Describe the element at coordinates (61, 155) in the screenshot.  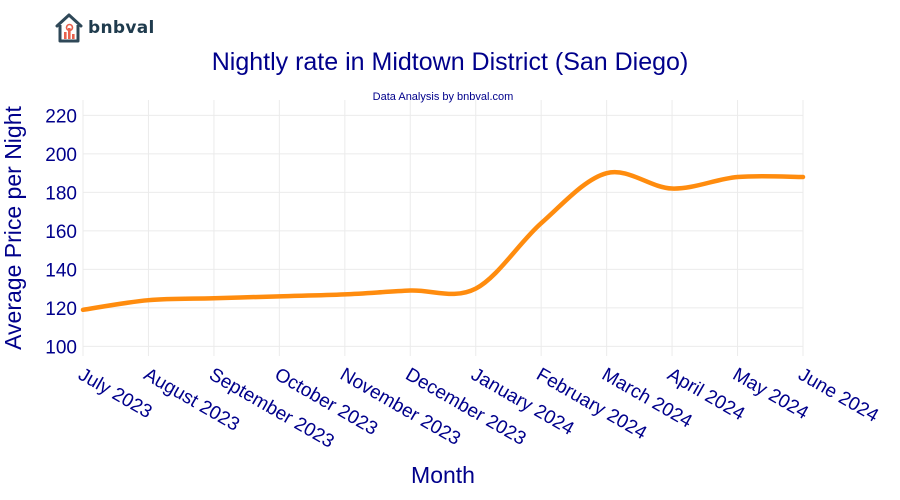
I see `y-tick-label: 200` at that location.